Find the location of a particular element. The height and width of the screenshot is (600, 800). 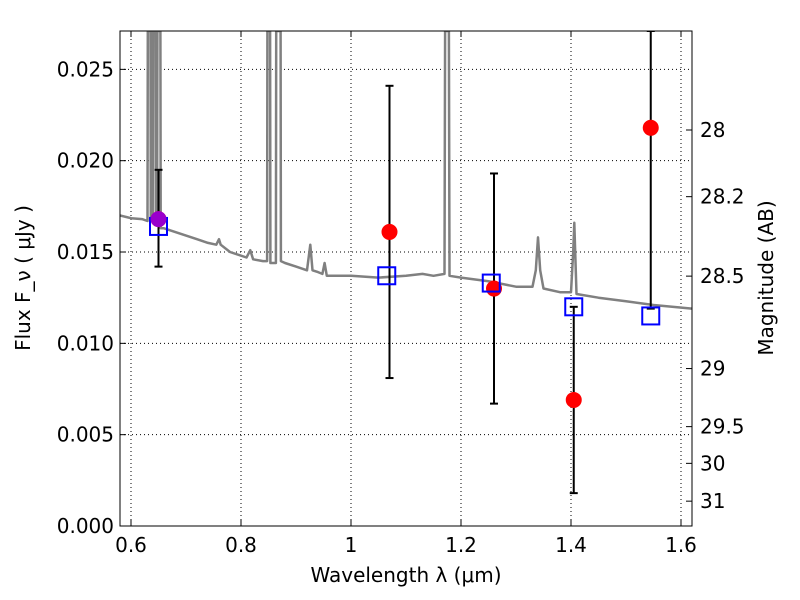

y2-tick-label: 29 is located at coordinates (712, 369).